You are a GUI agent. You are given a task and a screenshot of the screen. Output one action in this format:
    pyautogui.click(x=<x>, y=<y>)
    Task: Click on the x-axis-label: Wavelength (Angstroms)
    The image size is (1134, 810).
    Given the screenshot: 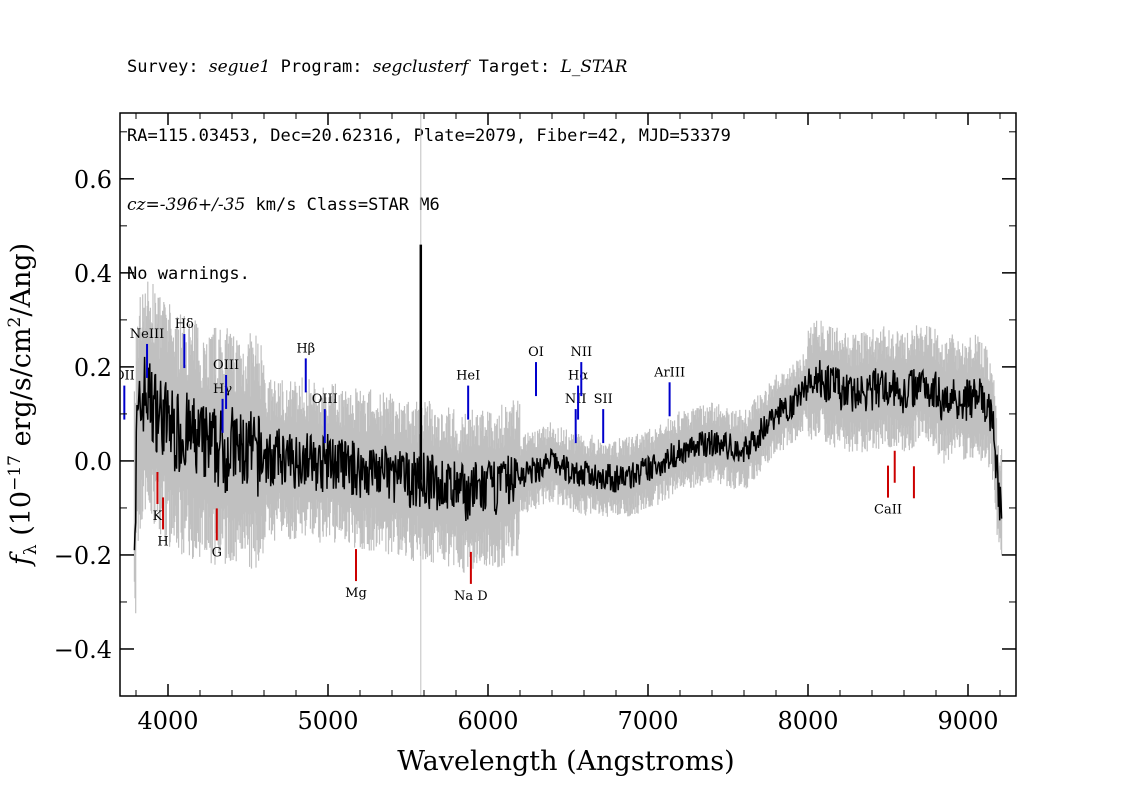 What is the action you would take?
    pyautogui.click(x=565, y=761)
    